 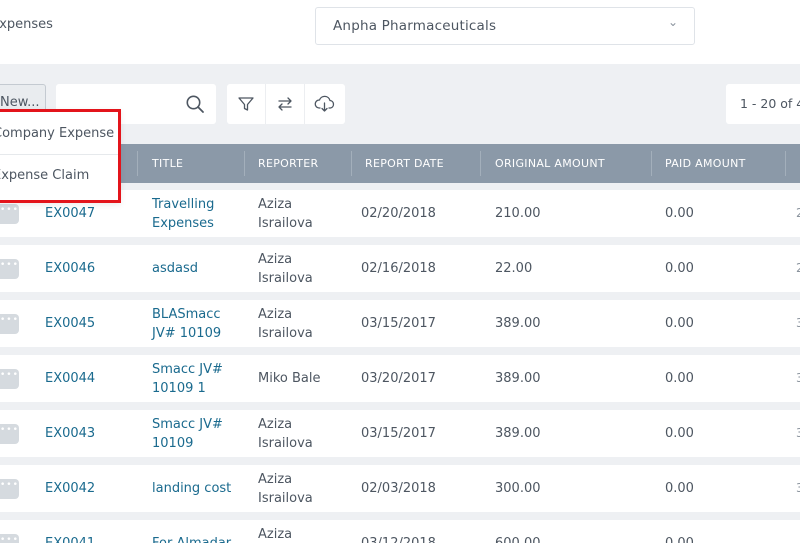 I want to click on original-amount: 300.00, so click(x=518, y=488).